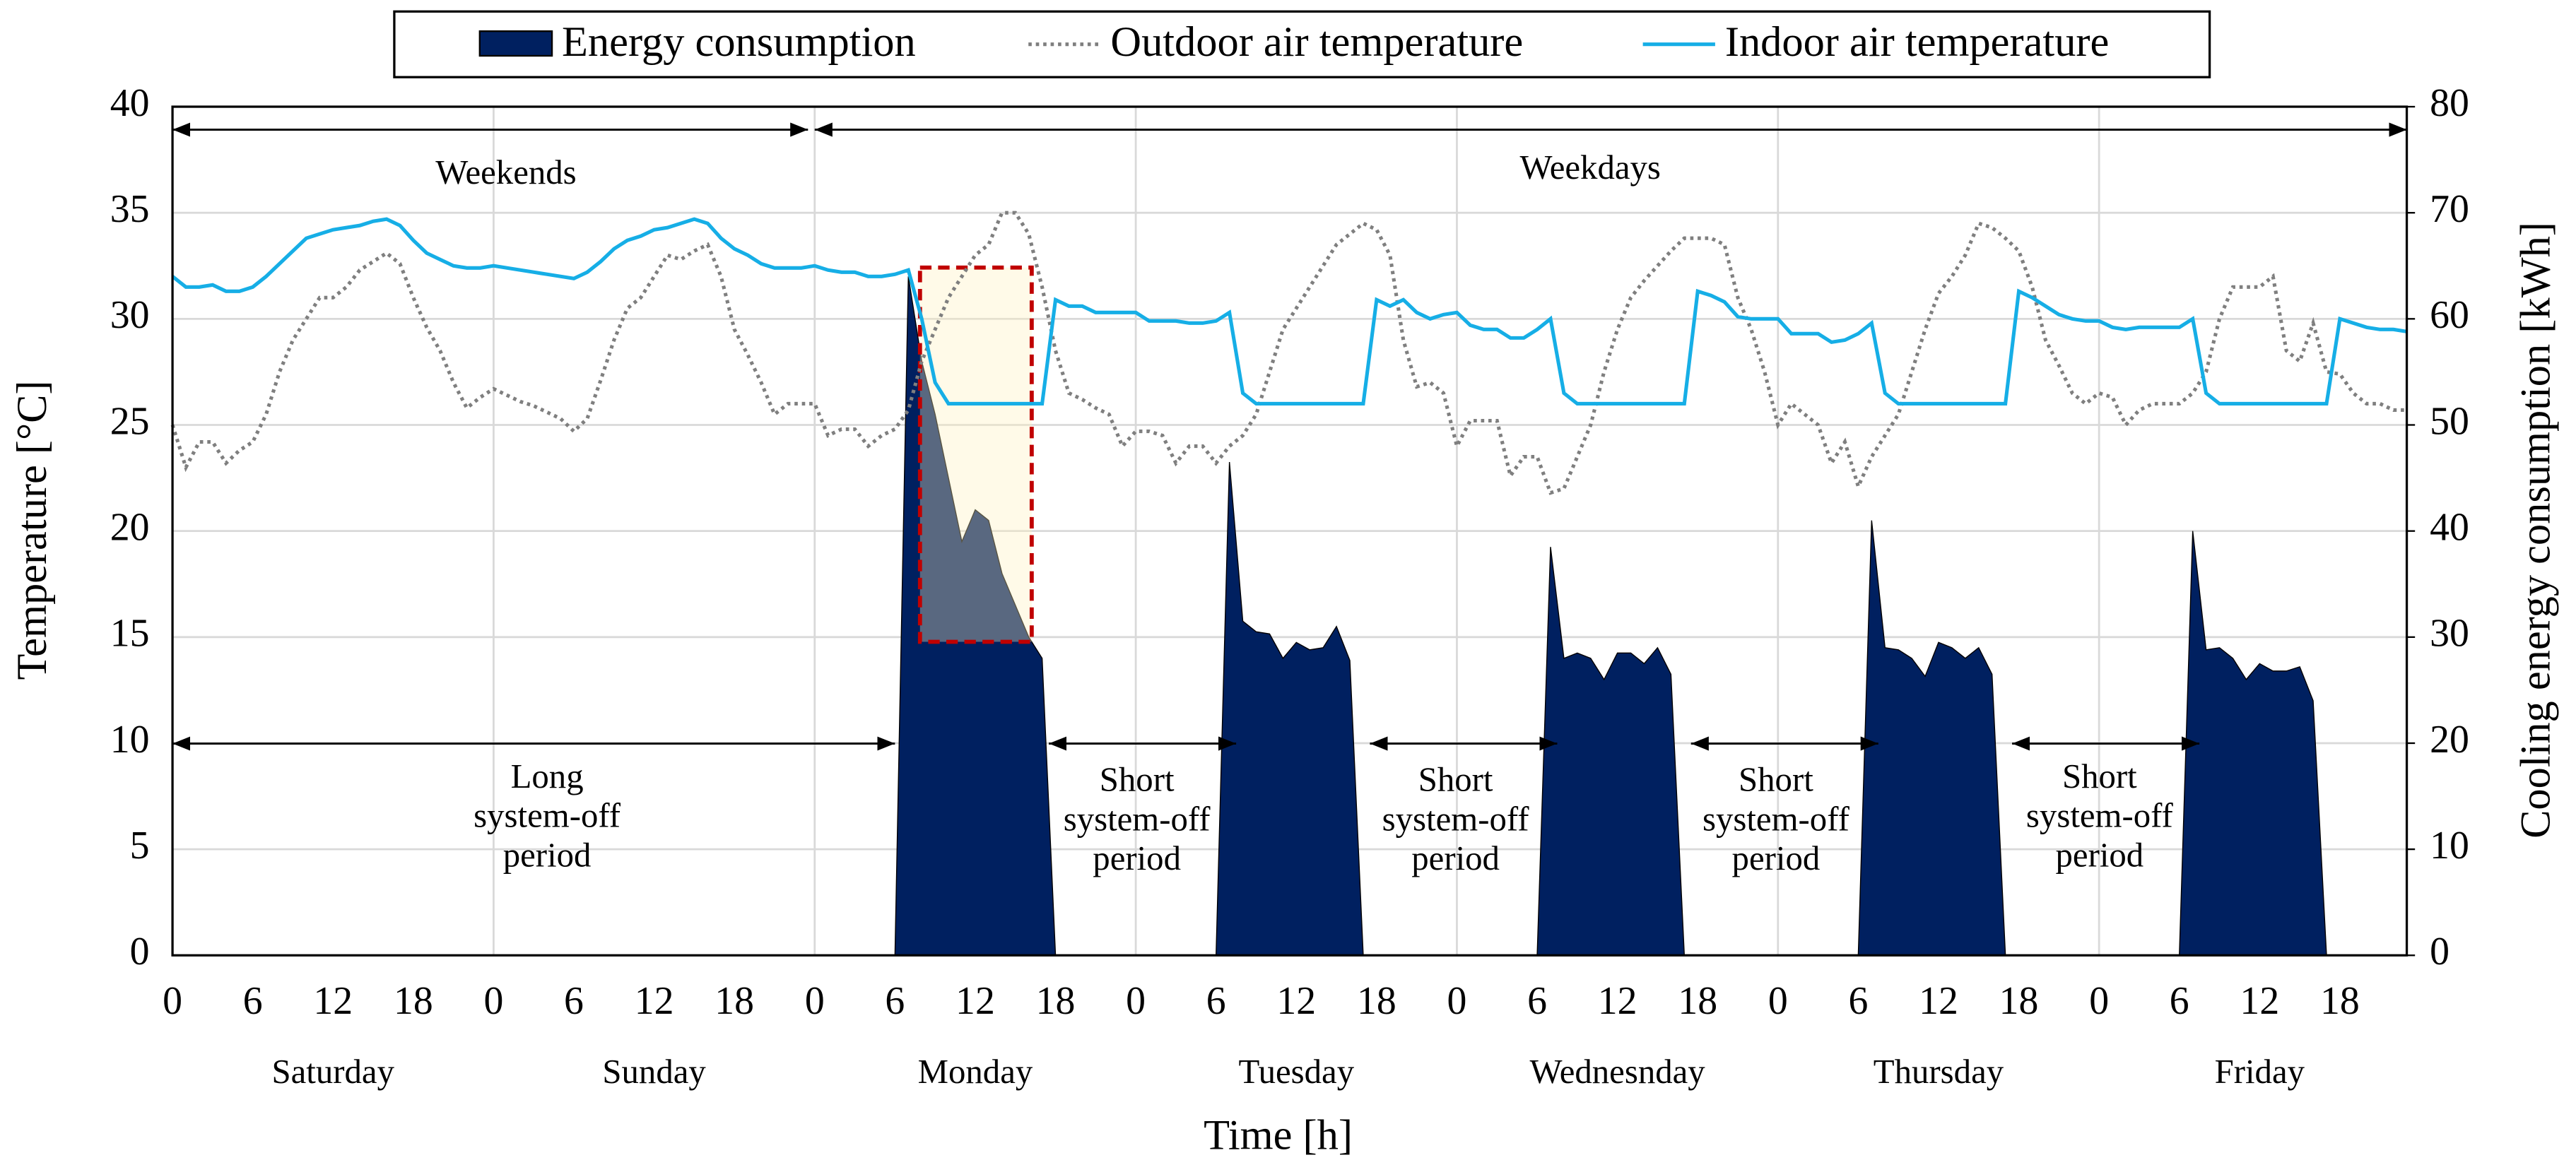 The image size is (2576, 1172). I want to click on legend-box, so click(1302, 44).